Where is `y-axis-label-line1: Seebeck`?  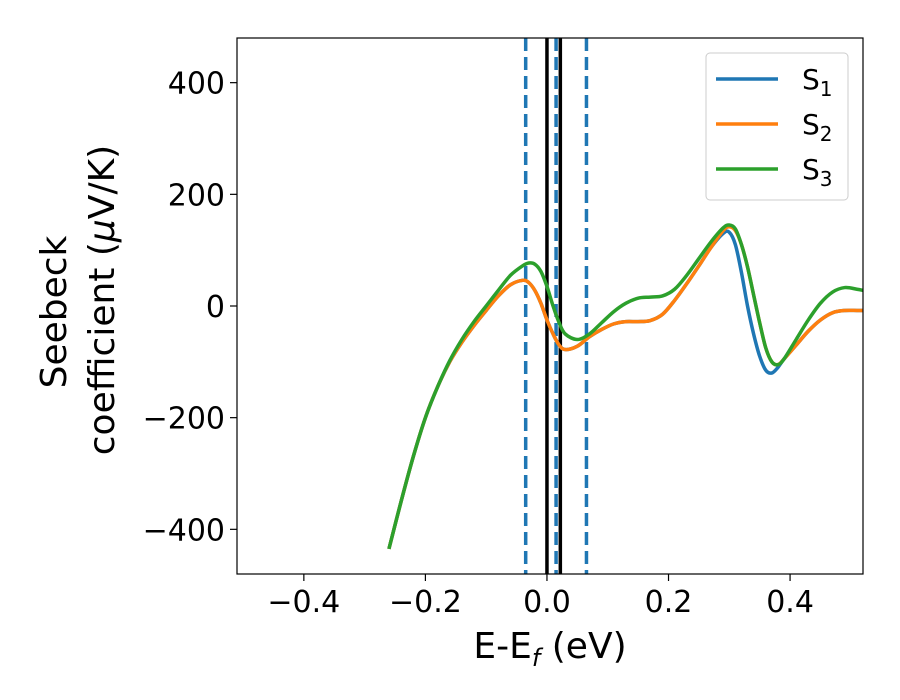 y-axis-label-line1: Seebeck is located at coordinates (54, 311).